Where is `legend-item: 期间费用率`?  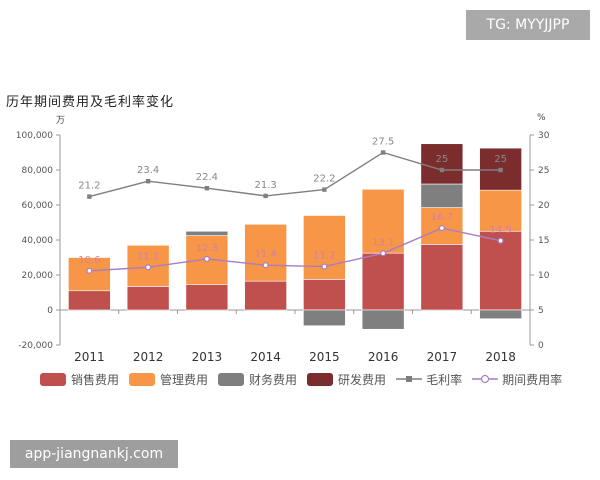
legend-item: 期间费用率 is located at coordinates (517, 379).